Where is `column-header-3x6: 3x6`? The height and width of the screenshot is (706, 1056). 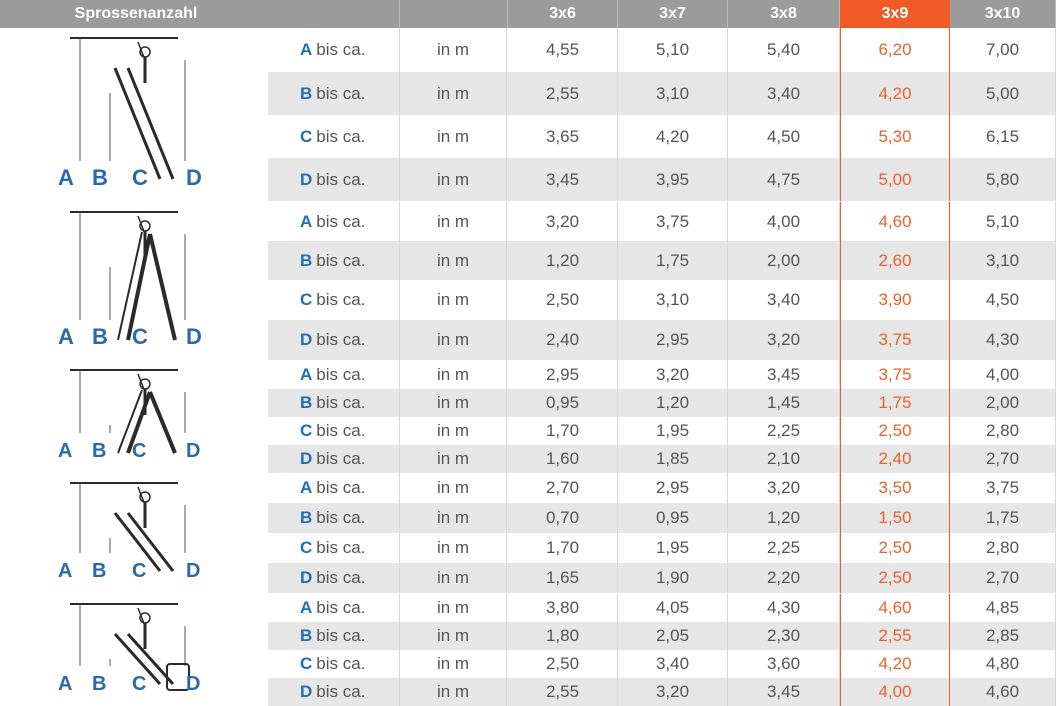 column-header-3x6: 3x6 is located at coordinates (563, 14).